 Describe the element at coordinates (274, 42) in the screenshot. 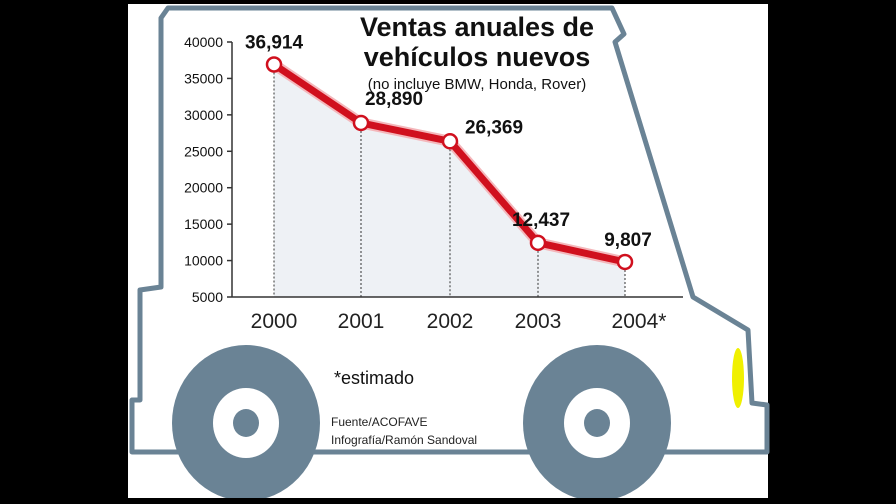

I see `data-label: 36,914` at that location.